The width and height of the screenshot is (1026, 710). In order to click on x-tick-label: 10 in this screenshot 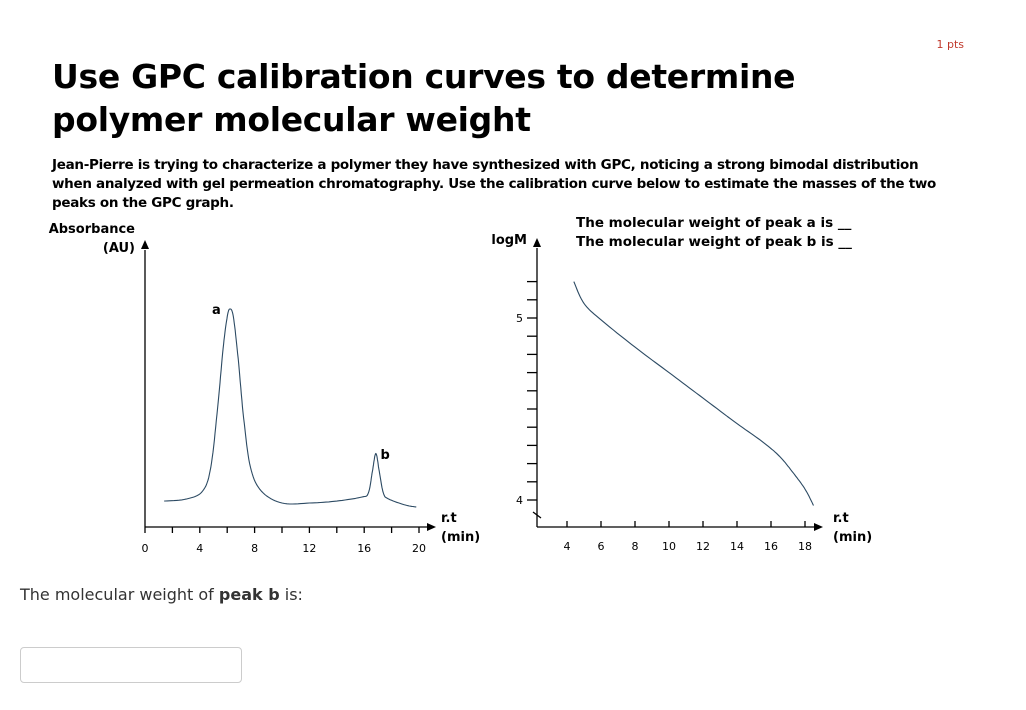, I will do `click(669, 546)`.